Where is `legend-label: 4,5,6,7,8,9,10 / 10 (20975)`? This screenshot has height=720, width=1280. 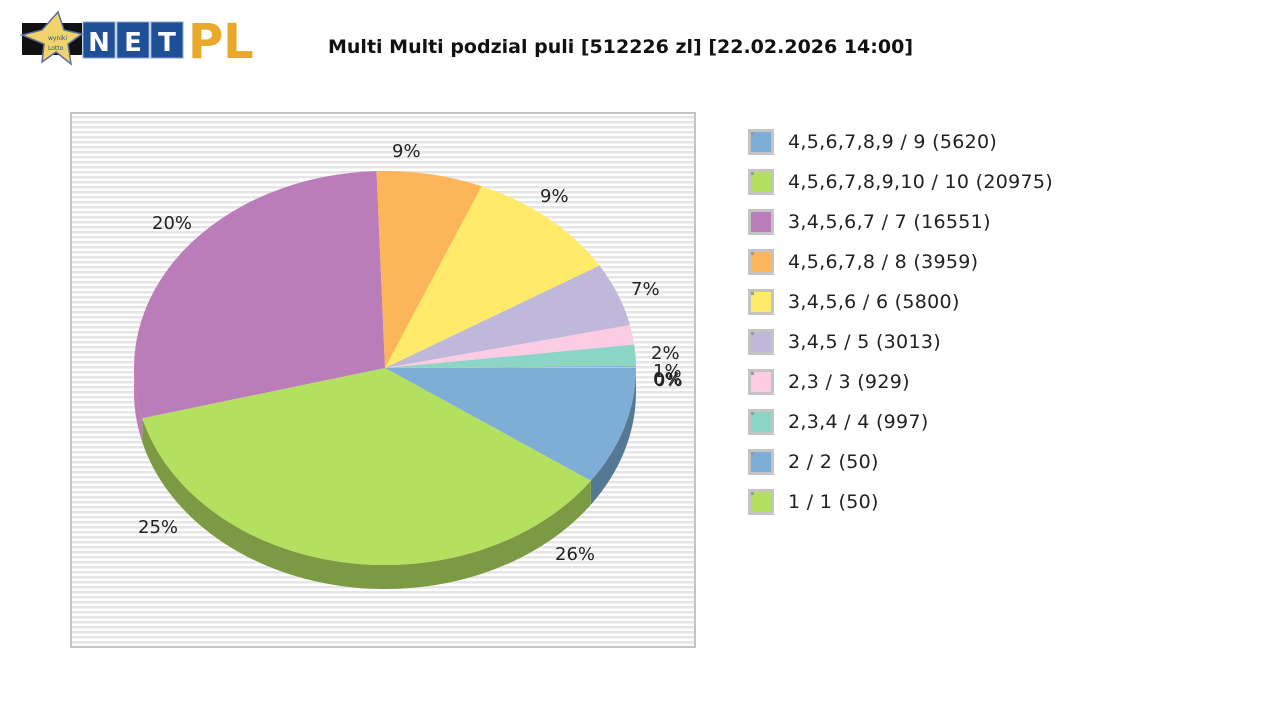
legend-label: 4,5,6,7,8,9,10 / 10 (20975) is located at coordinates (921, 182).